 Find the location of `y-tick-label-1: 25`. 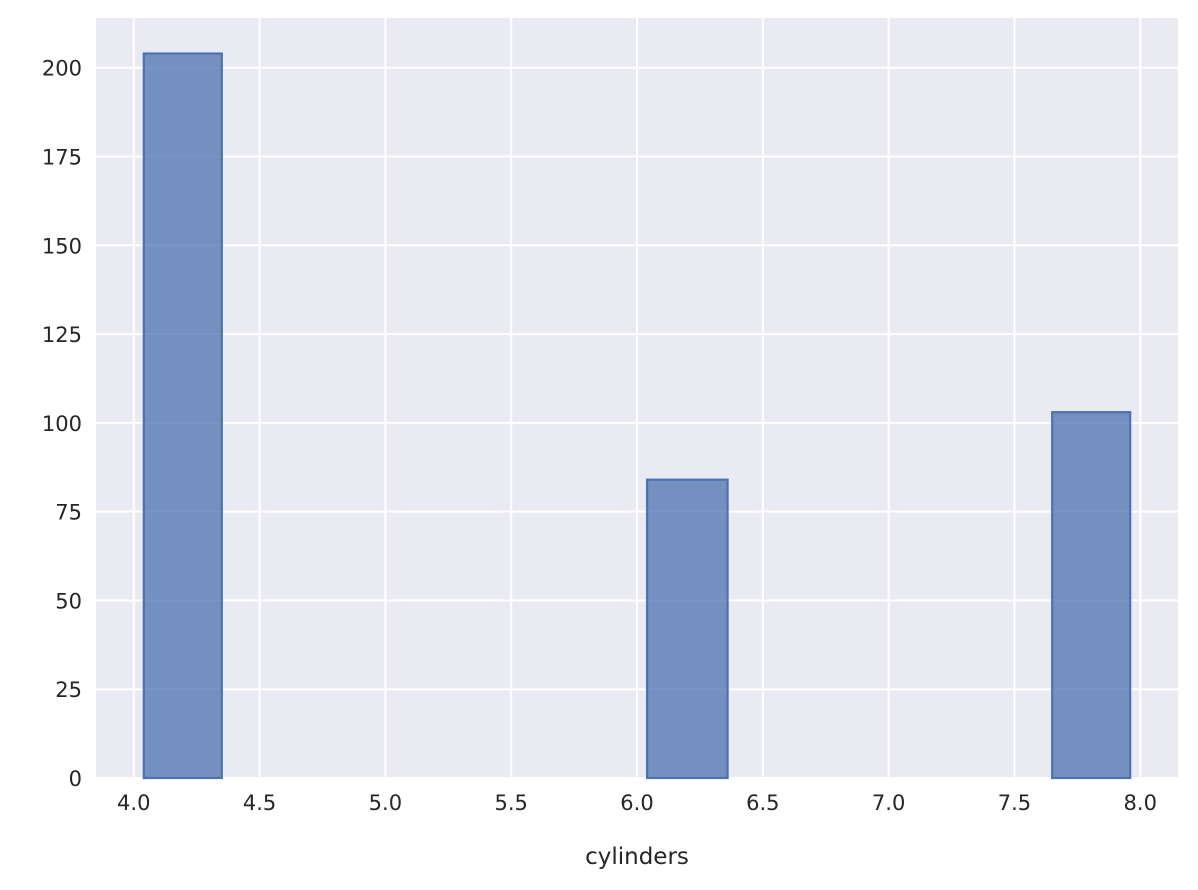

y-tick-label-1: 25 is located at coordinates (68, 690).